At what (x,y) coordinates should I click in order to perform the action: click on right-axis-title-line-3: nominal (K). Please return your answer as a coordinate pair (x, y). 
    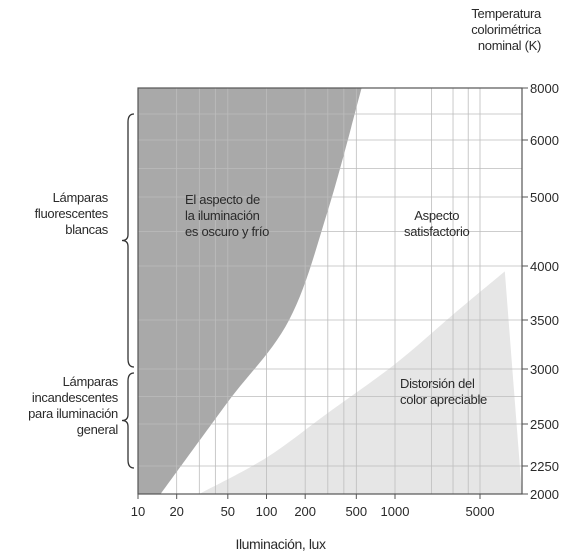
    Looking at the image, I should click on (509, 45).